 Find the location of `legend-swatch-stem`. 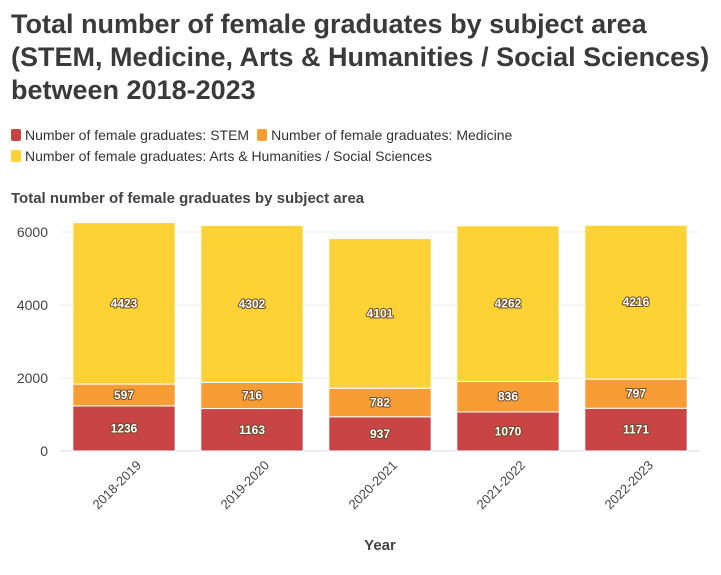

legend-swatch-stem is located at coordinates (16, 134).